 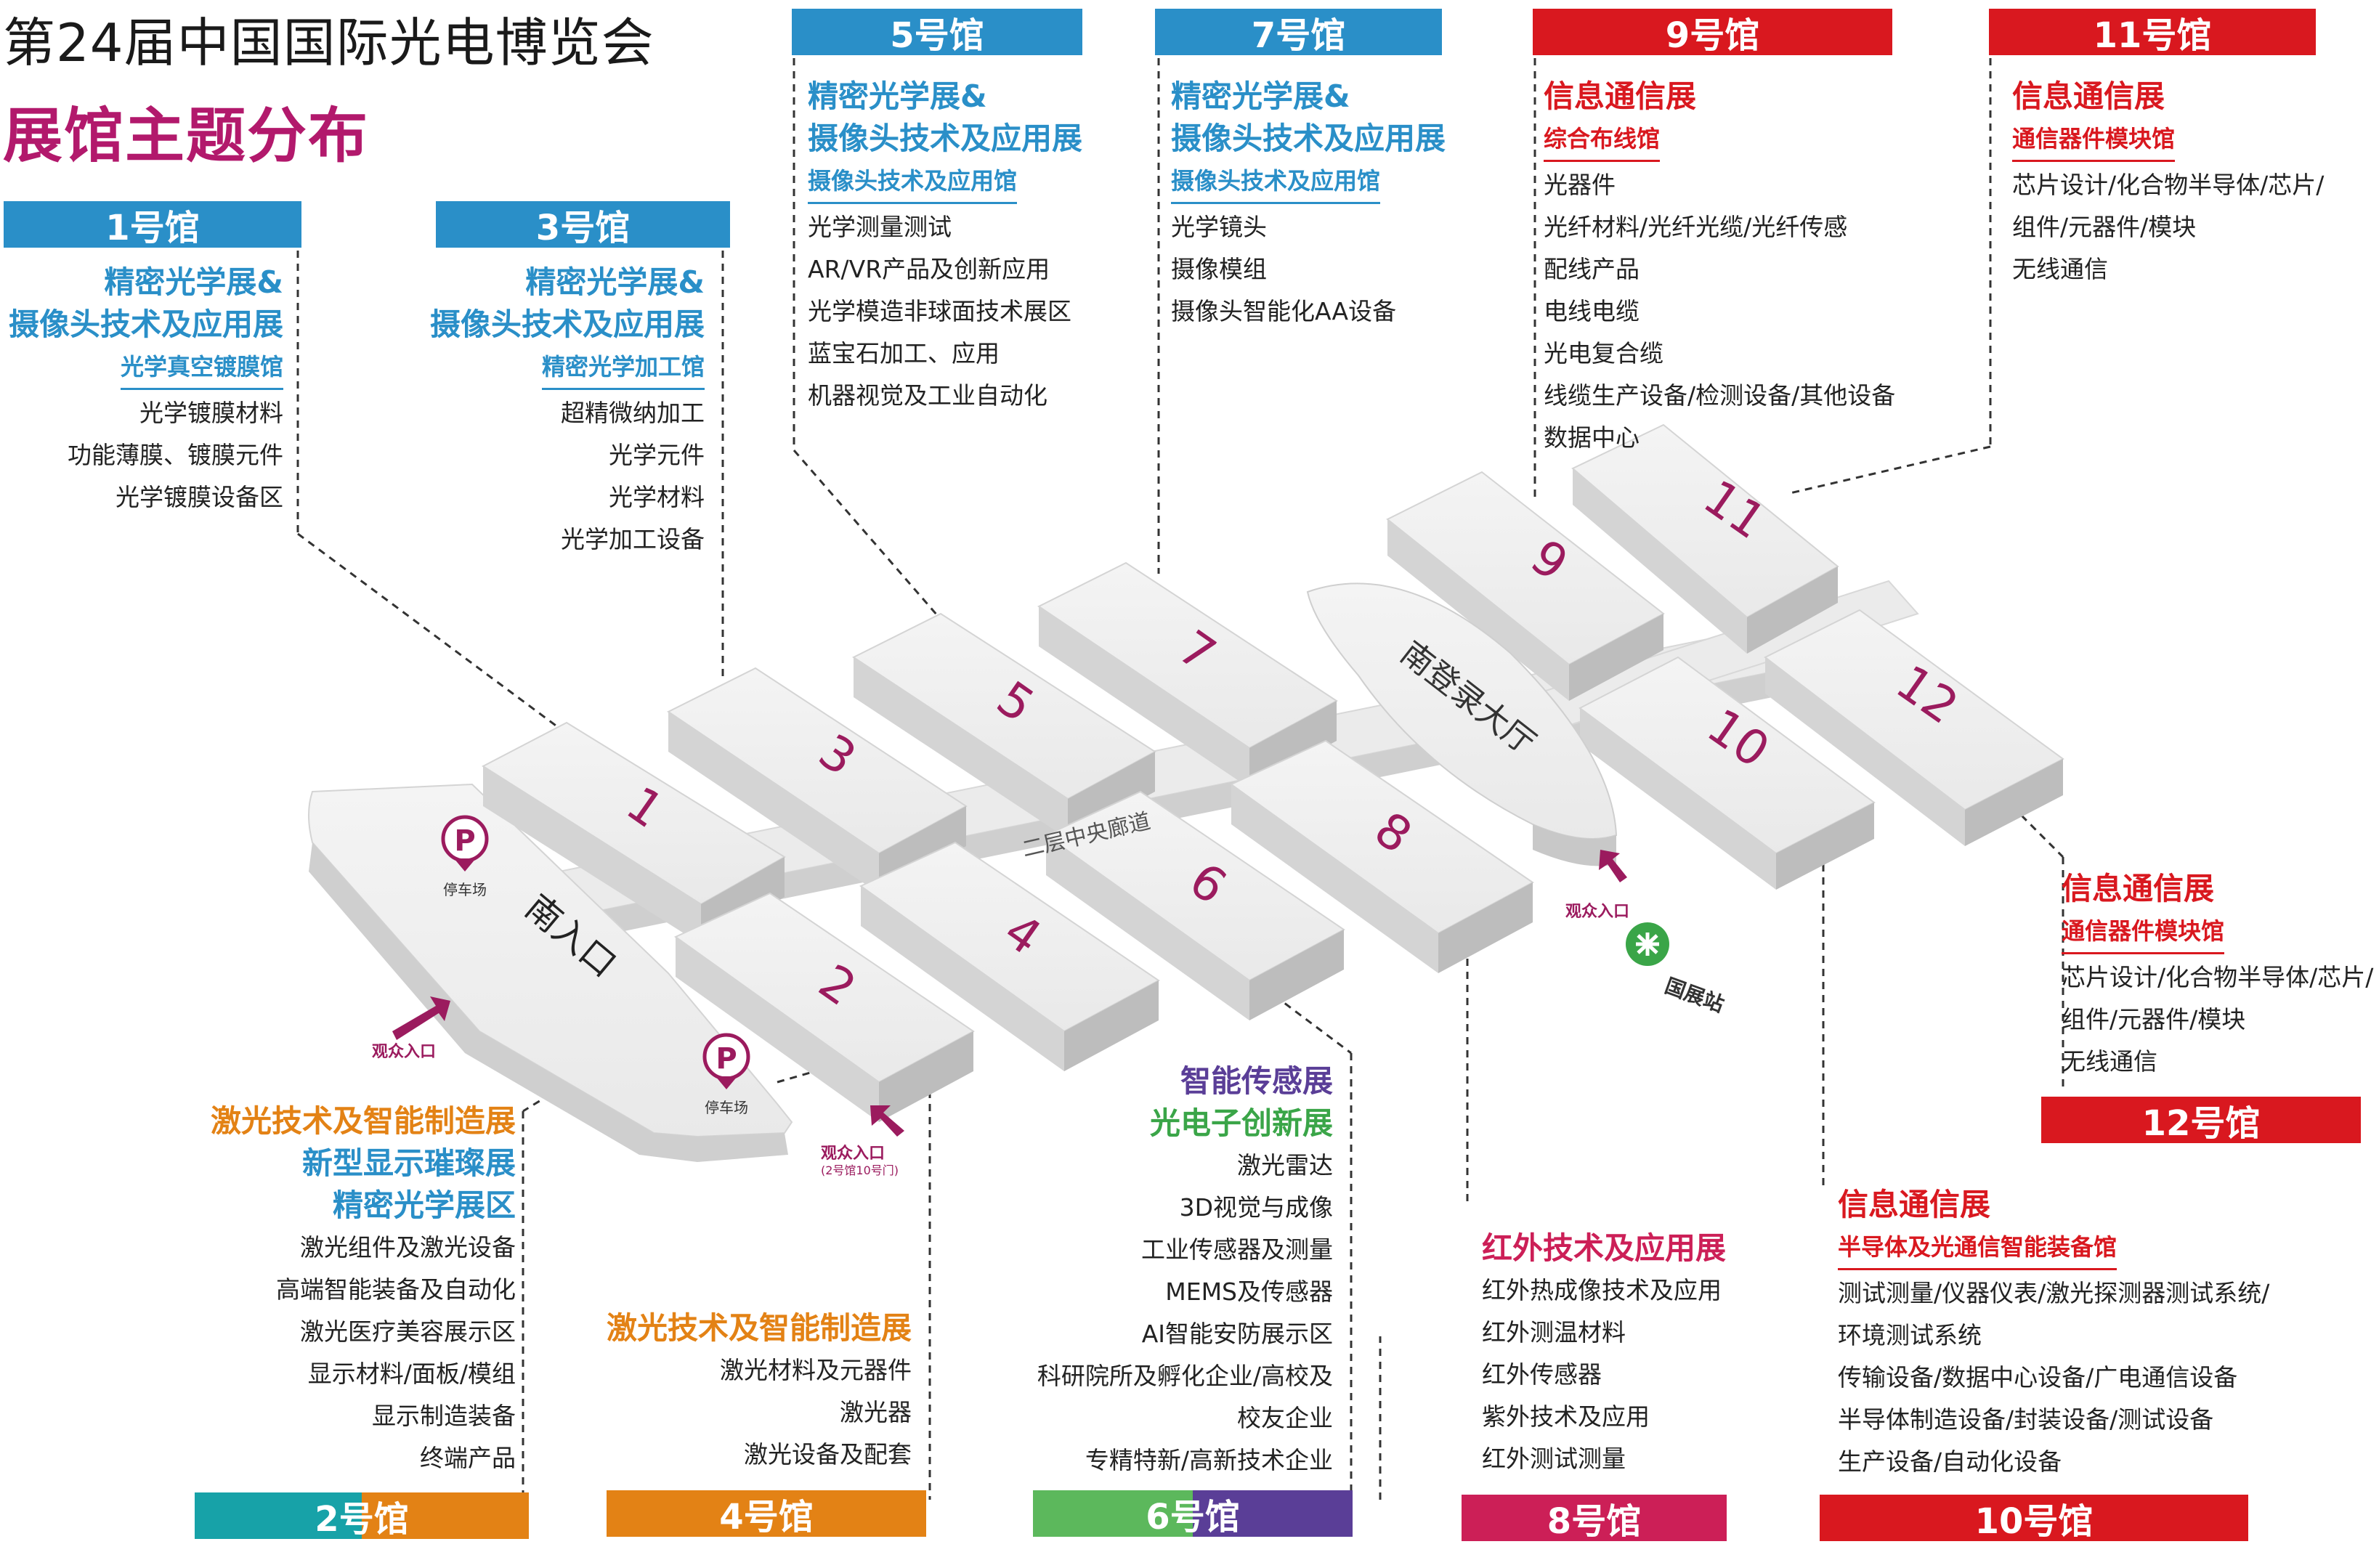 I want to click on hall-6-title-2: 光电子创新展, so click(x=1241, y=1123).